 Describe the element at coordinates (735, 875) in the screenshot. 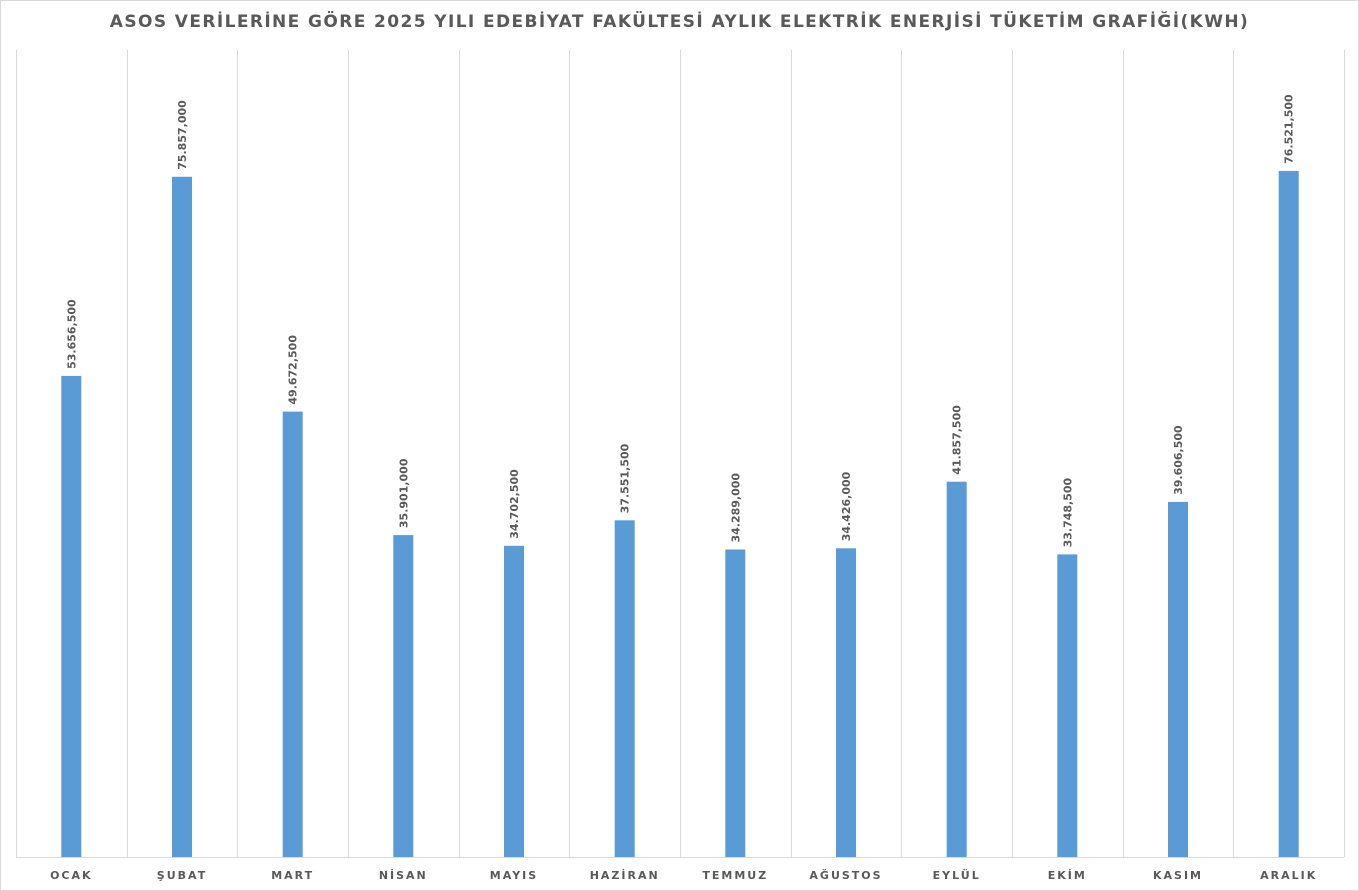

I see `x-tick-label-7: TEMMUZ` at that location.